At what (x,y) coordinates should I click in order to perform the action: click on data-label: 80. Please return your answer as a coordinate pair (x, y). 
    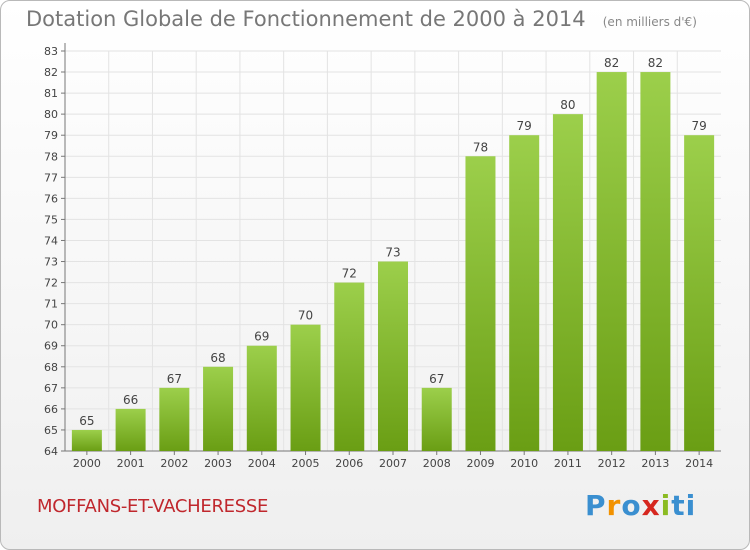
    Looking at the image, I should click on (567, 105).